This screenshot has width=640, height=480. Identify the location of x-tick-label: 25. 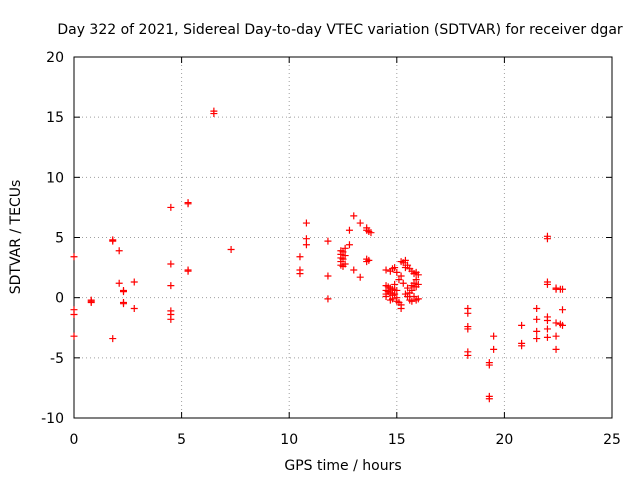
(612, 440).